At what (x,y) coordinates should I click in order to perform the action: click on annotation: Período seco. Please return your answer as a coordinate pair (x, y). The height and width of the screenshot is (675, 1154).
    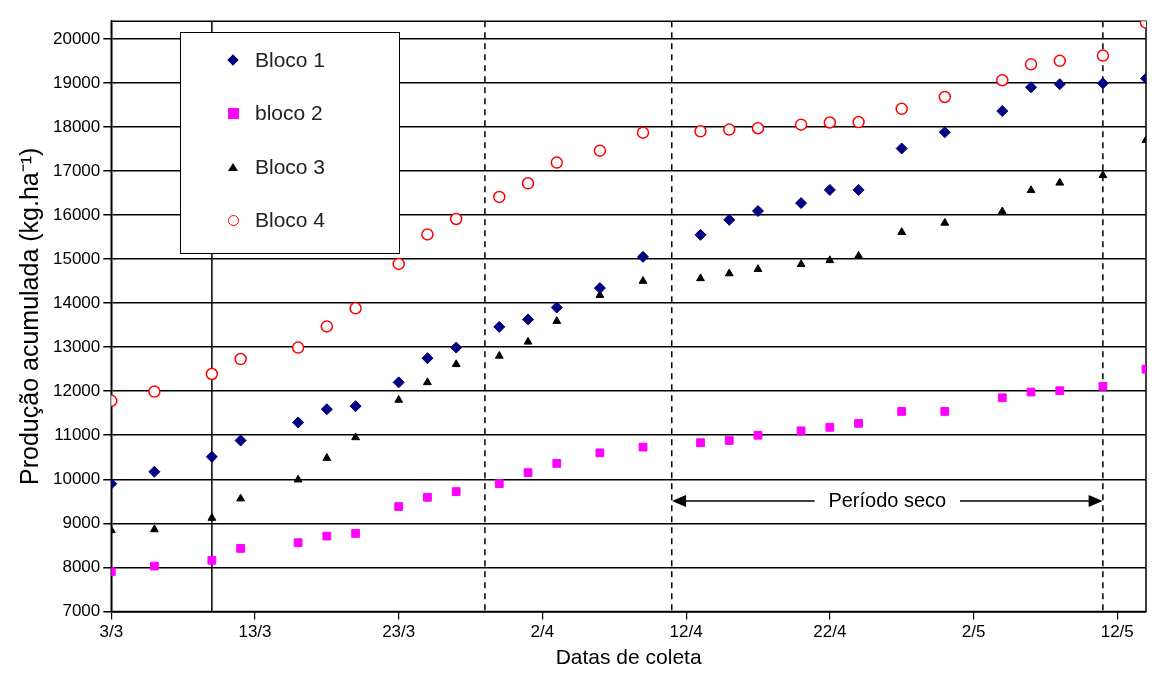
    Looking at the image, I should click on (887, 499).